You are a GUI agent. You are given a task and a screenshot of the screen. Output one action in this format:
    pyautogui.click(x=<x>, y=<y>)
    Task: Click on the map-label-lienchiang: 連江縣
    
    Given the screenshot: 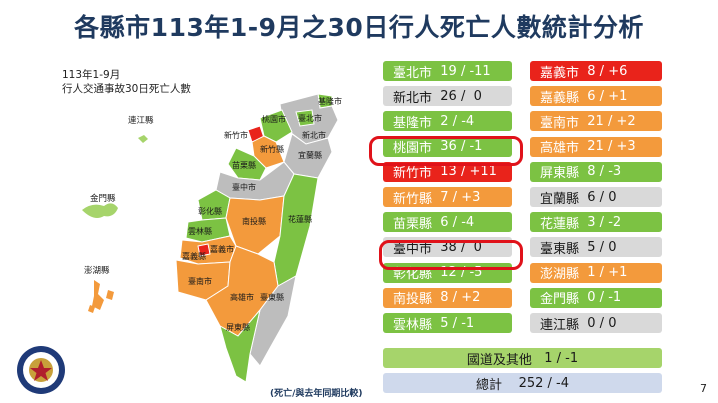 What is the action you would take?
    pyautogui.click(x=141, y=121)
    